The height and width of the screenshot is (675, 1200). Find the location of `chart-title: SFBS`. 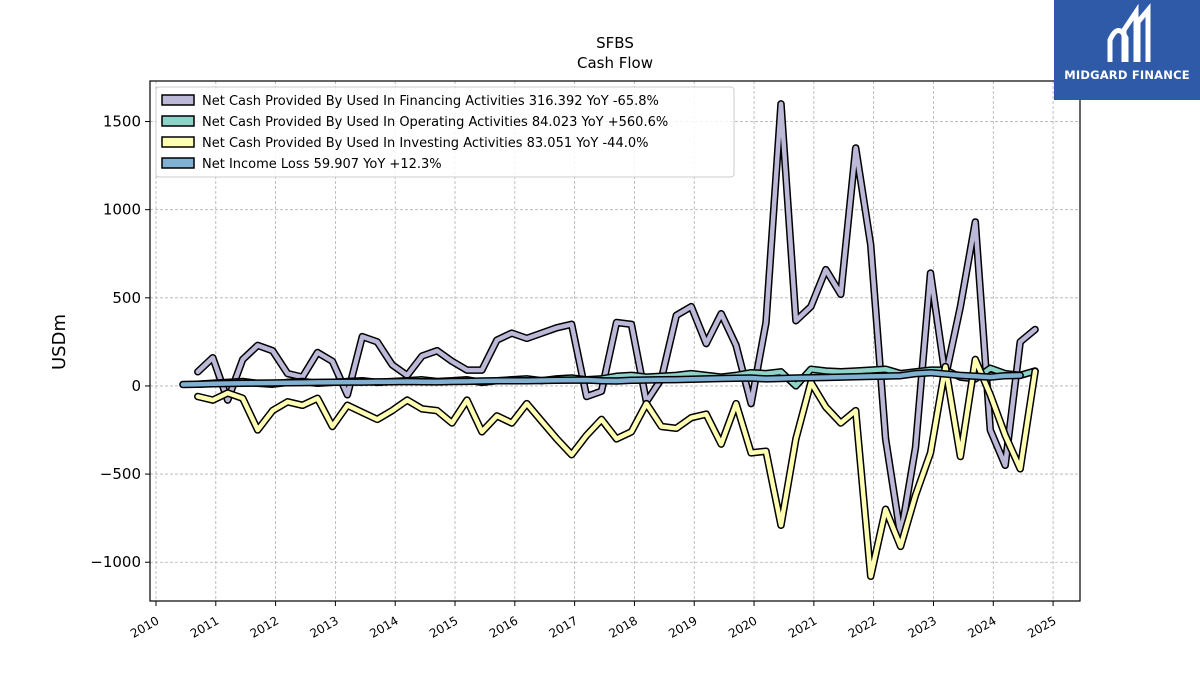

chart-title: SFBS is located at coordinates (615, 43).